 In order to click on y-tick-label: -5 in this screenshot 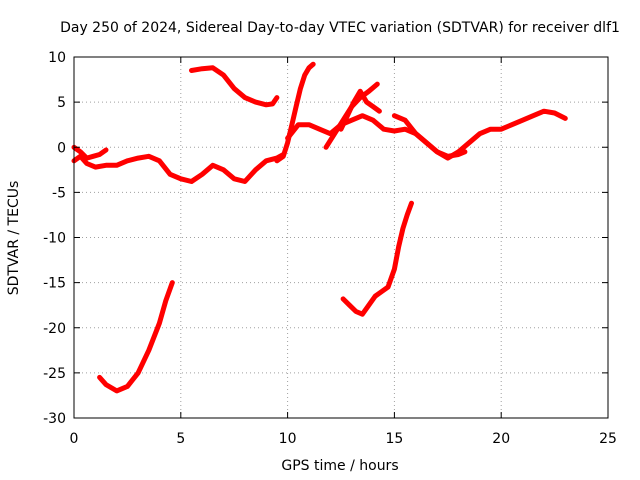, I will do `click(59, 193)`.